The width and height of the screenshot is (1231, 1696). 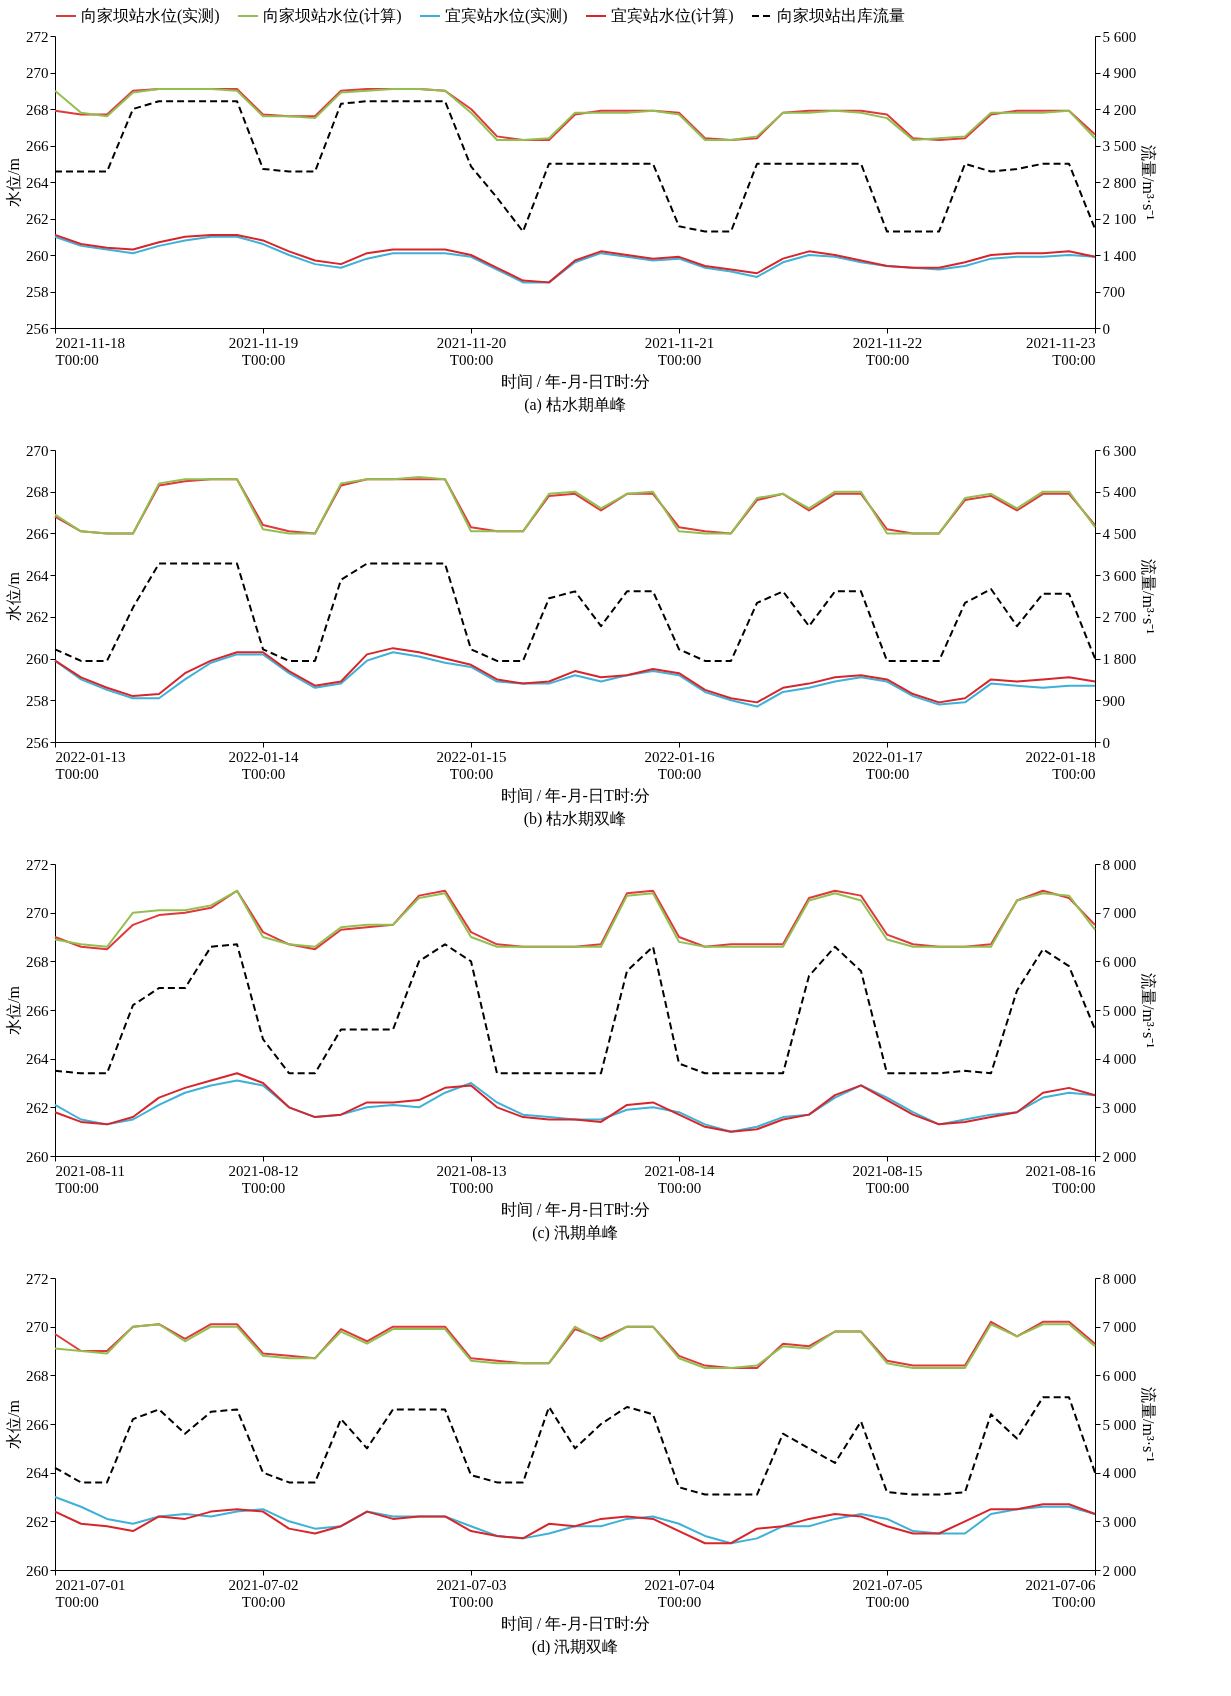 What do you see at coordinates (887, 351) in the screenshot?
I see `x-tick-label: 2021-11-22 T00:00` at bounding box center [887, 351].